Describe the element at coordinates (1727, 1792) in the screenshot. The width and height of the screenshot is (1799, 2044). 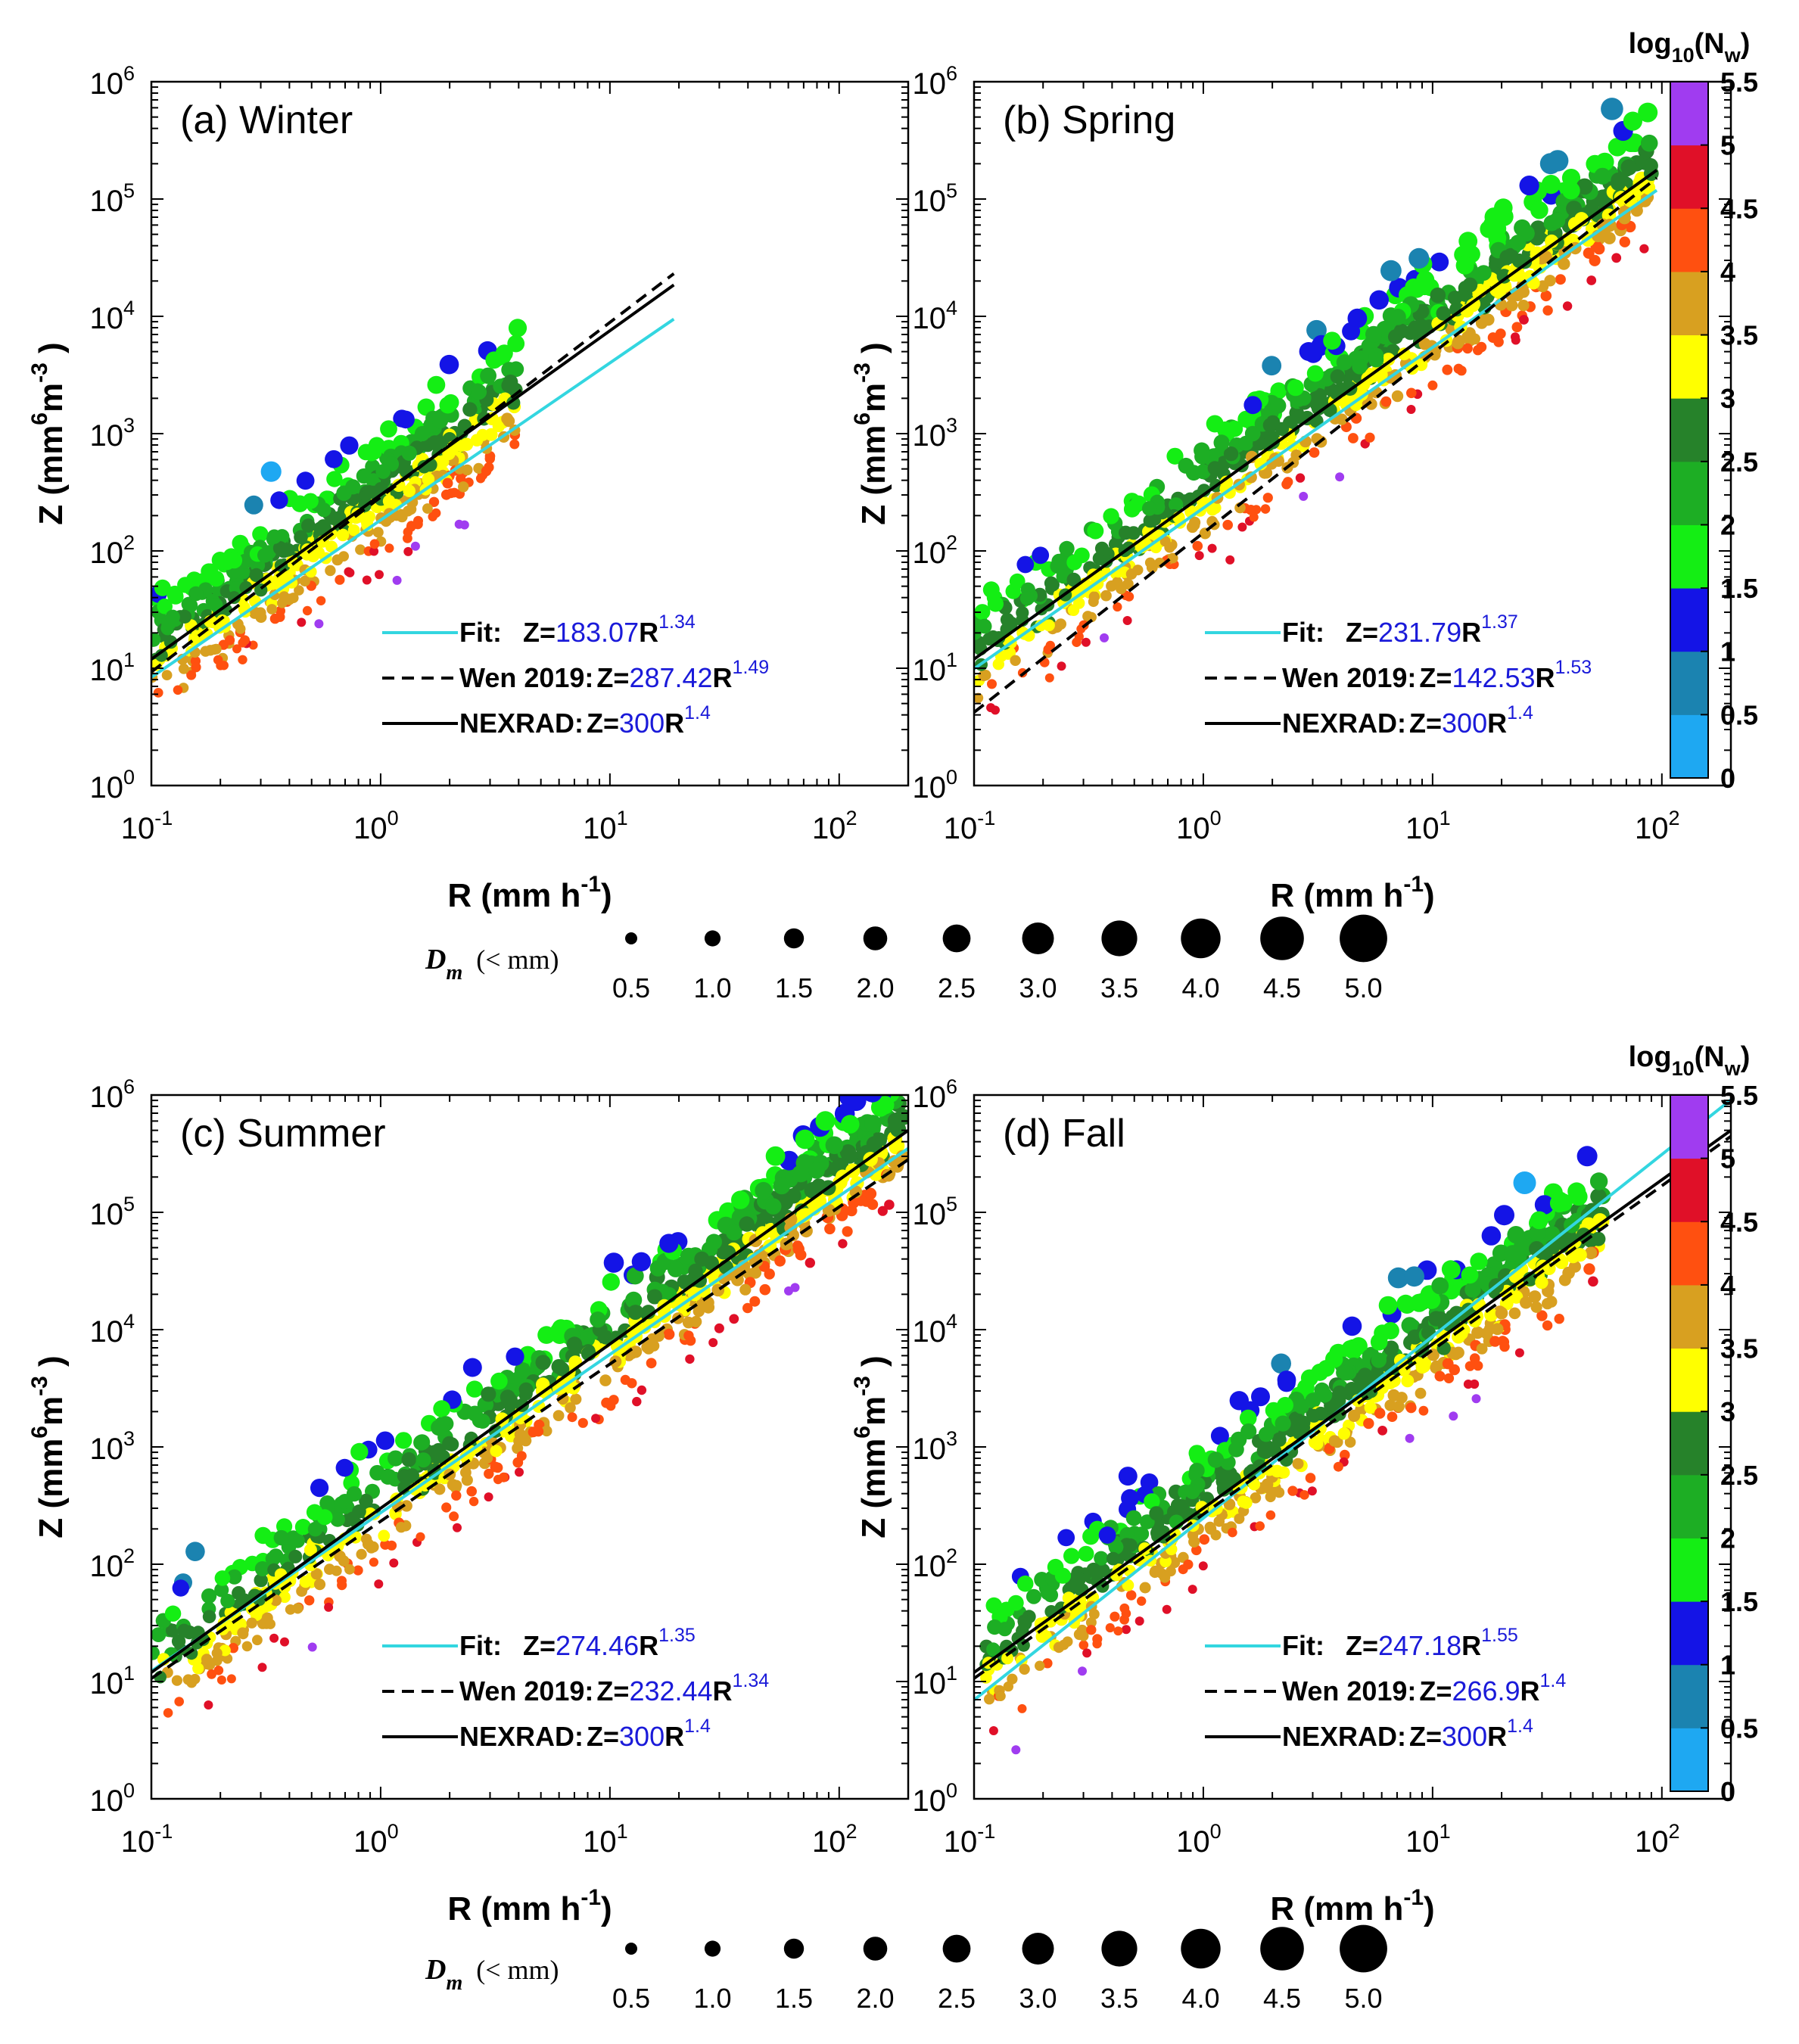
I see `colorbar-tick-label: 0` at that location.